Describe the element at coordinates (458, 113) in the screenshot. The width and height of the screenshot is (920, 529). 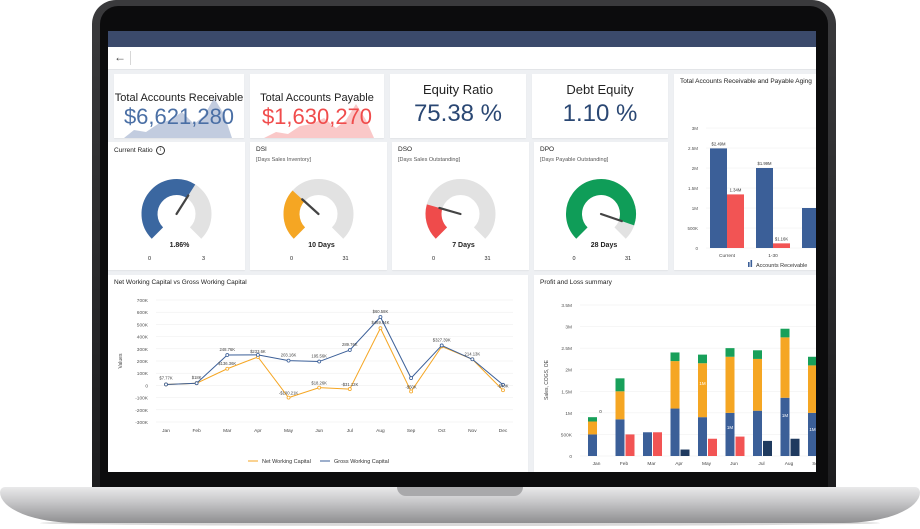
I see `kpi-equity-value: 75.38 %` at that location.